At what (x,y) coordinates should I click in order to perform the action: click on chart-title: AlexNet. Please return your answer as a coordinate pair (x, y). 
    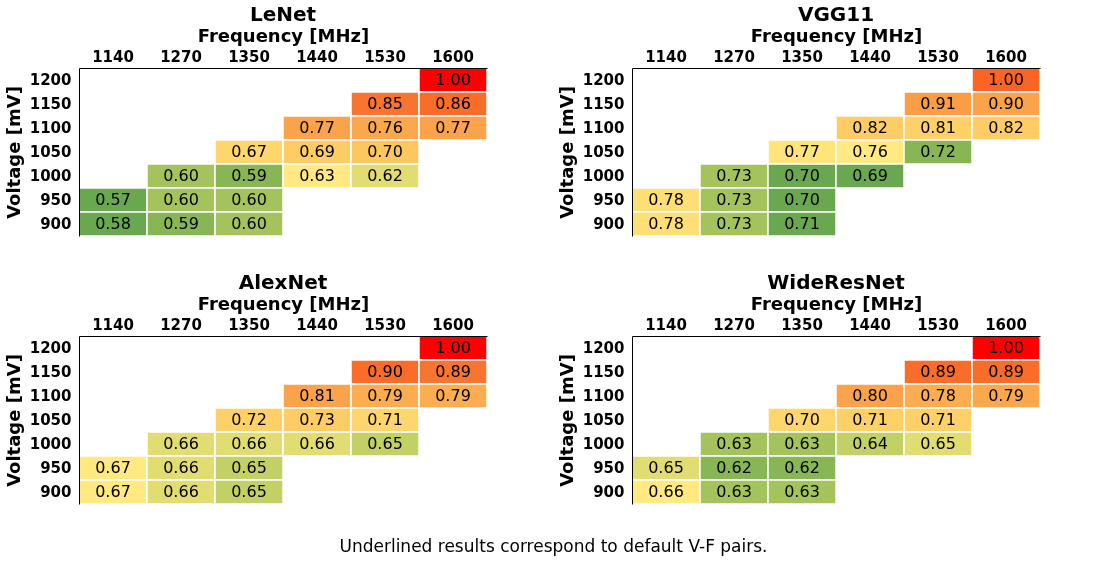
    Looking at the image, I should click on (283, 282).